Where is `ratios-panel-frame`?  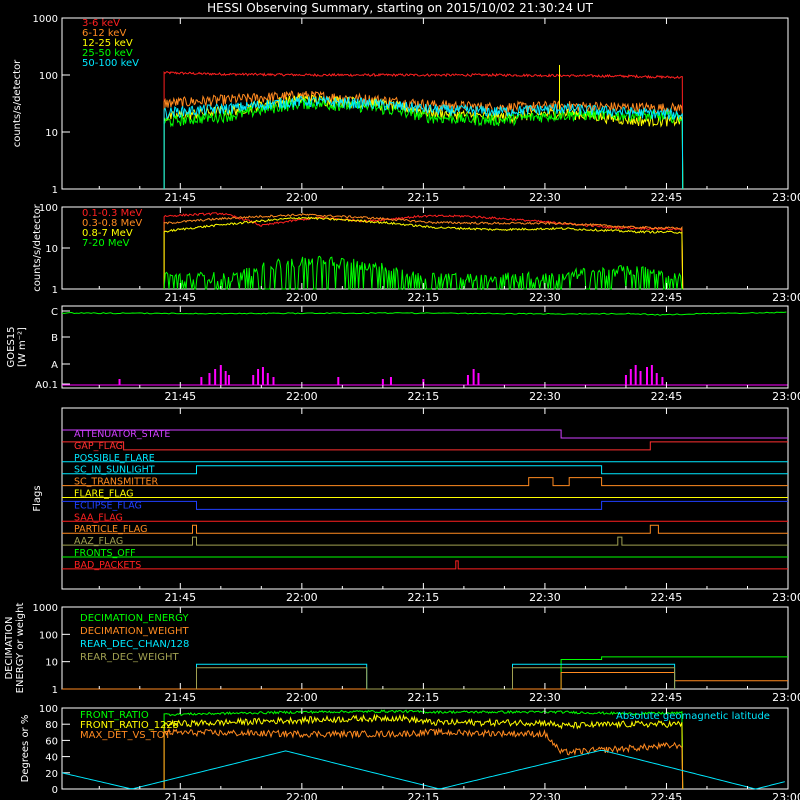 ratios-panel-frame is located at coordinates (425, 748).